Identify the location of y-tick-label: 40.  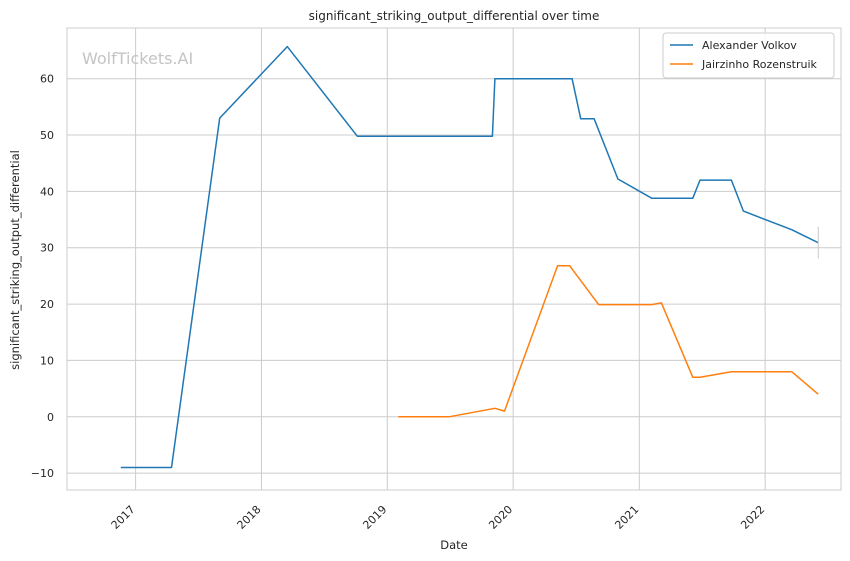
(47, 191).